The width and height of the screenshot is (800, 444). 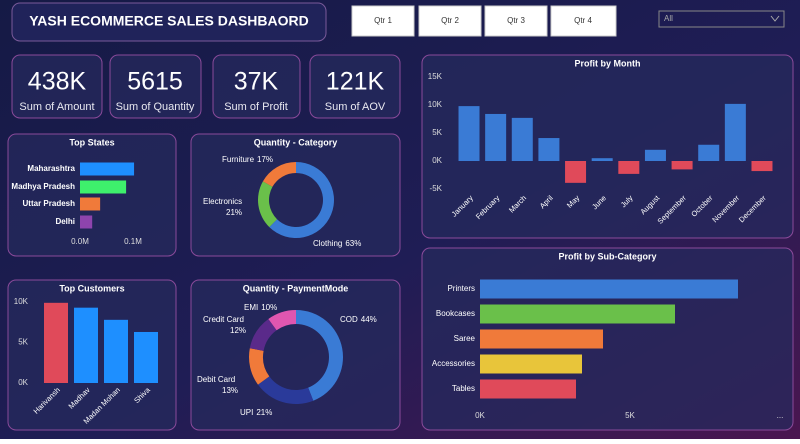 What do you see at coordinates (91, 142) in the screenshot?
I see `chart-title: Top States` at bounding box center [91, 142].